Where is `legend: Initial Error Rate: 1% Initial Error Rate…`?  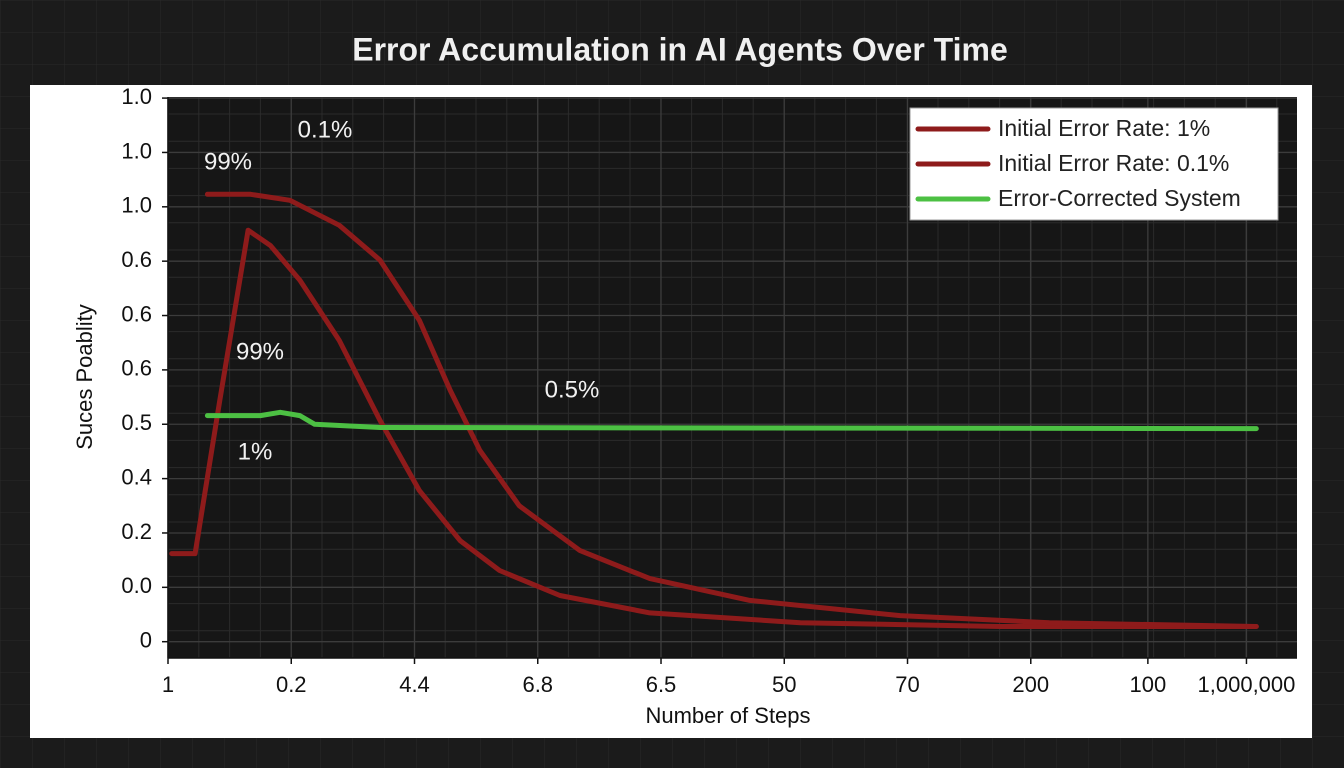 legend: Initial Error Rate: 1% Initial Error Rate… is located at coordinates (1094, 164).